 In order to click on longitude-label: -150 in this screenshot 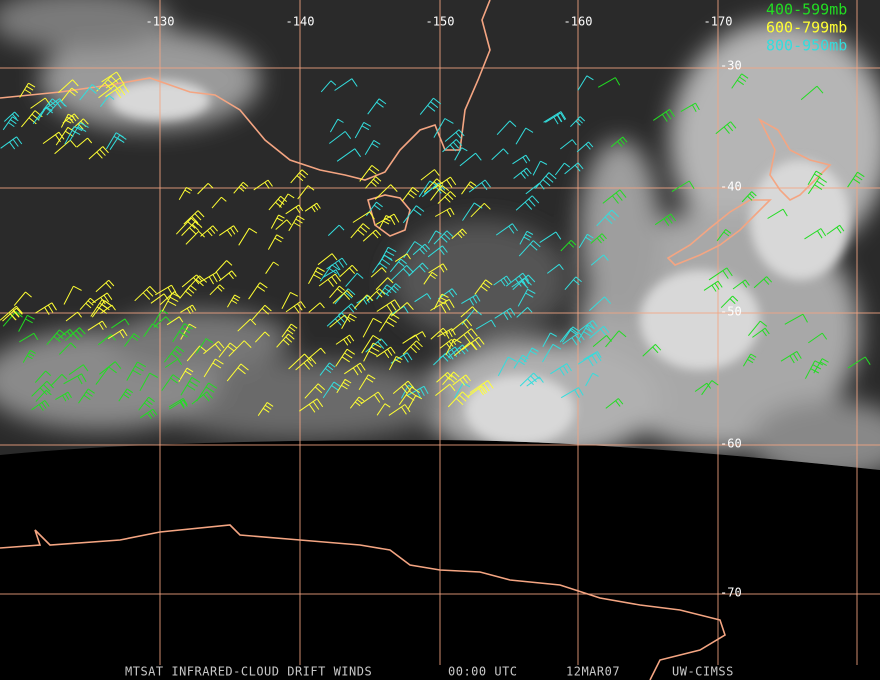, I will do `click(440, 22)`.